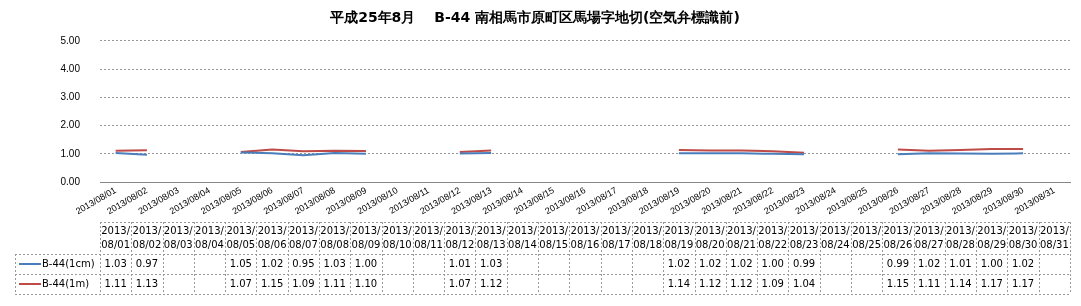 This screenshot has width=1081, height=306. What do you see at coordinates (898, 237) in the screenshot?
I see `category-label: 2013/08/26` at bounding box center [898, 237].